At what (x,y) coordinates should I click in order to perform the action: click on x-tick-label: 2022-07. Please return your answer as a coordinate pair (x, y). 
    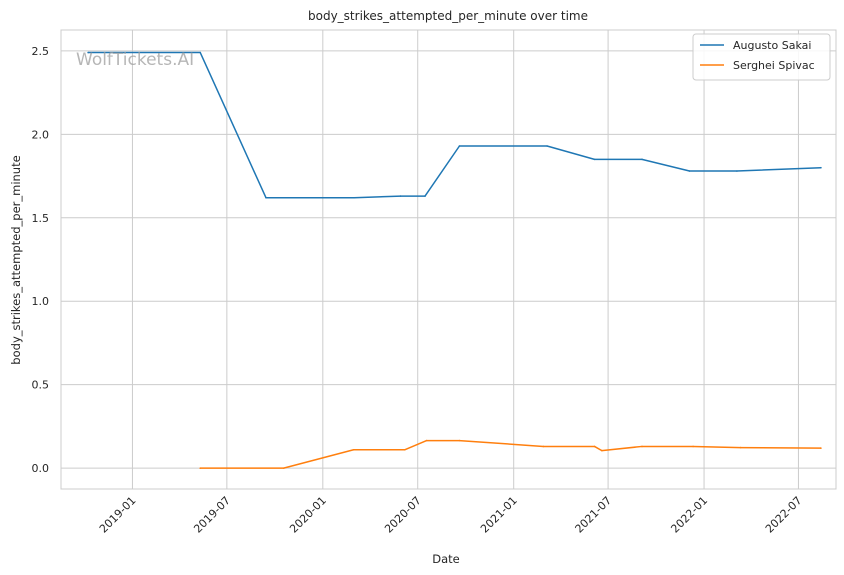
    Looking at the image, I should click on (784, 515).